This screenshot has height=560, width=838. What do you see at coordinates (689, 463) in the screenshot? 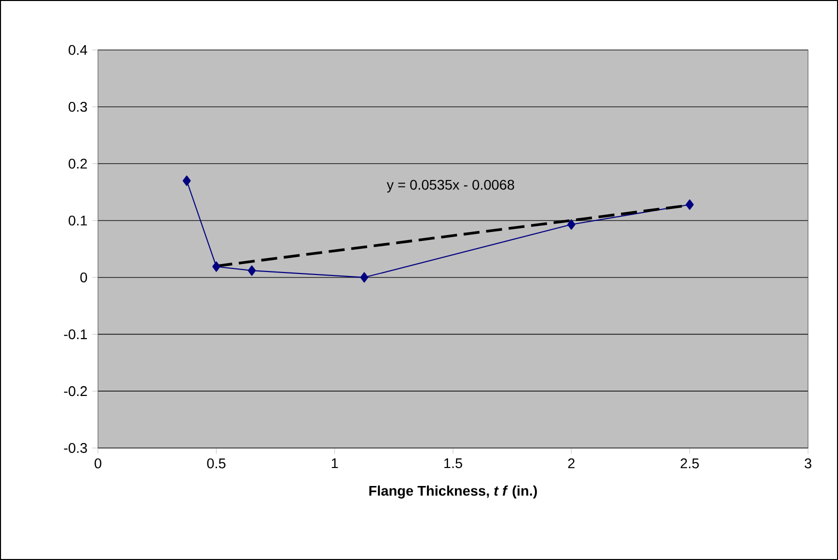
I see `x-tick-label: 2.5` at bounding box center [689, 463].